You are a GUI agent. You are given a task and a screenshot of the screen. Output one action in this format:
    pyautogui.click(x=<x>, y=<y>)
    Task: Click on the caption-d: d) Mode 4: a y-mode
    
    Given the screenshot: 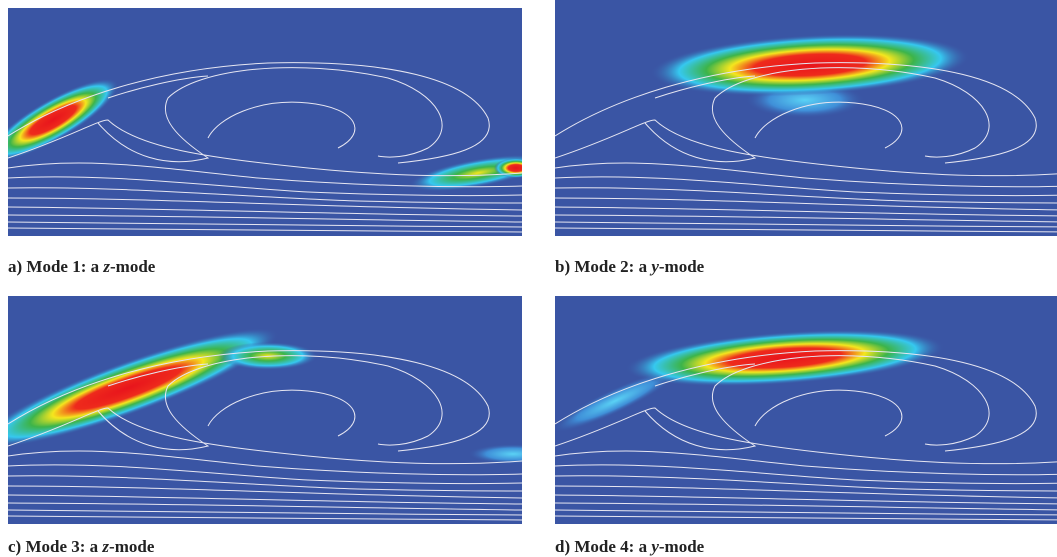 What is the action you would take?
    pyautogui.click(x=629, y=547)
    